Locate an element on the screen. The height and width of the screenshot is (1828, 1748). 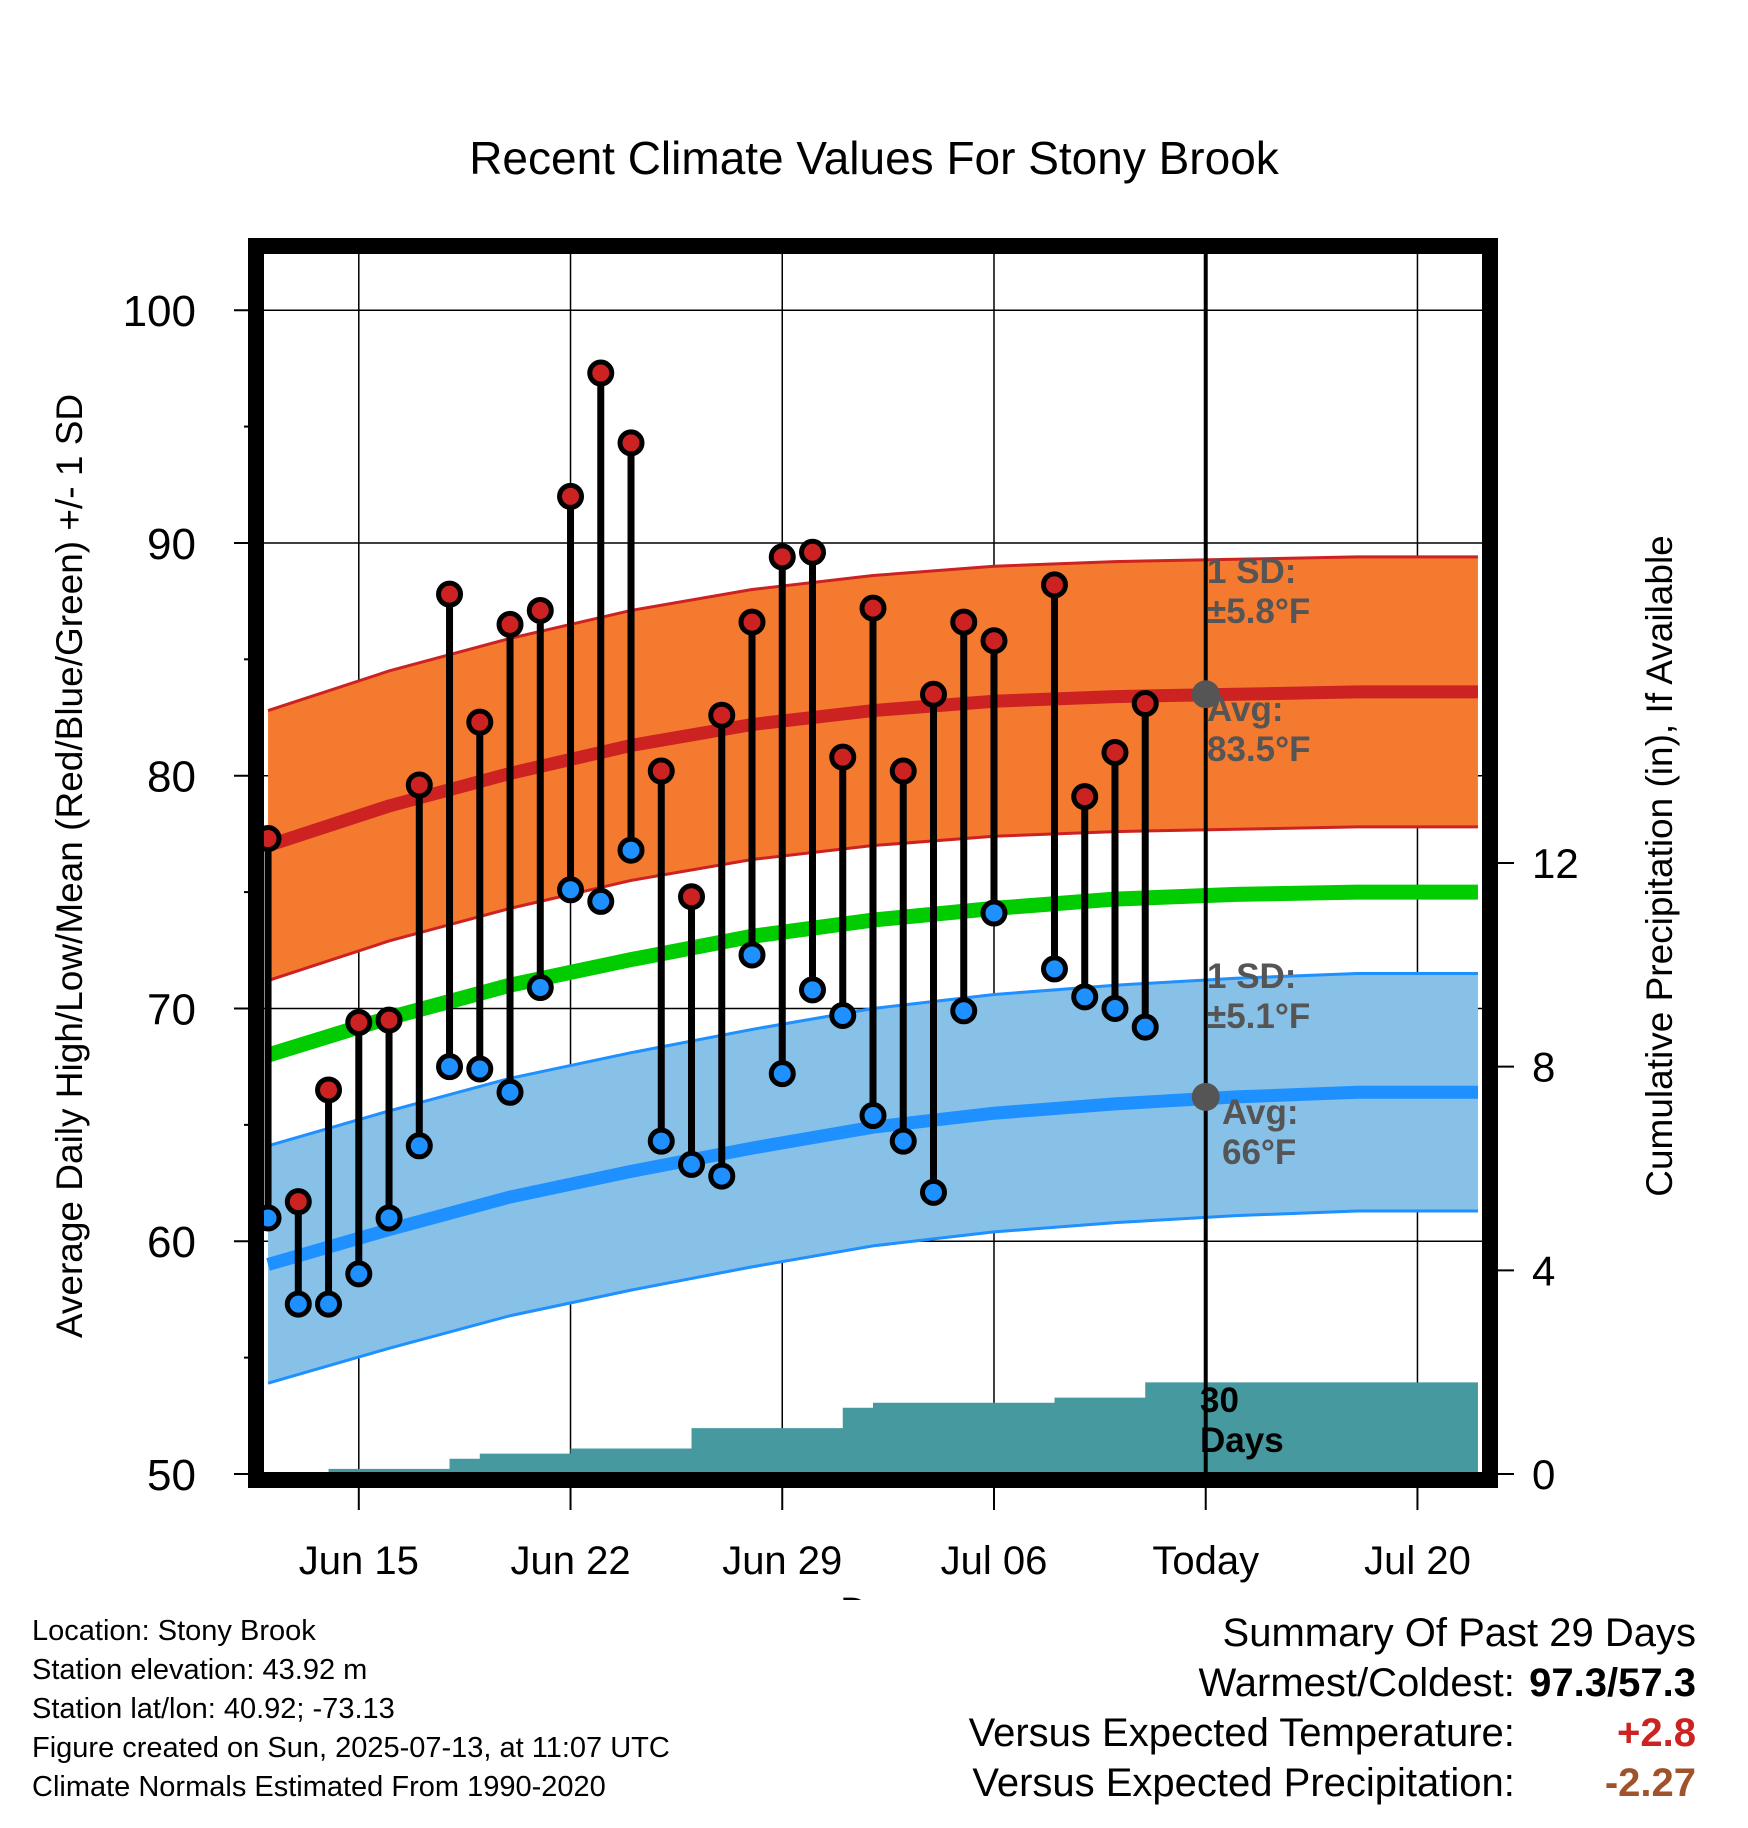
high-sd-annotation-line: ±5.8°F is located at coordinates (1258, 611).